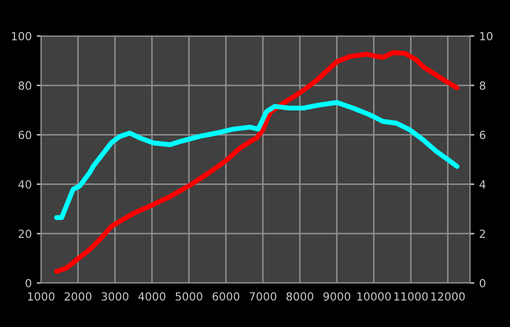  I want to click on y2-tick-label: 4, so click(483, 184).